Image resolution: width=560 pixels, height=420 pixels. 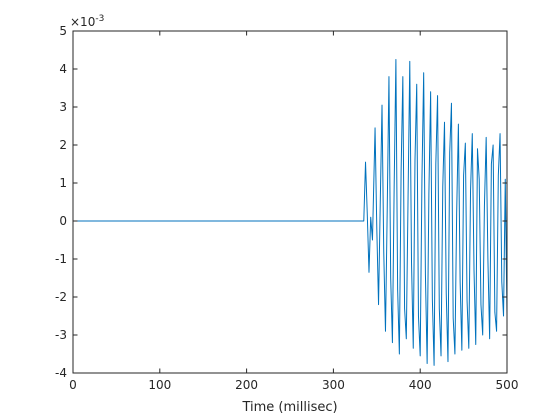 What do you see at coordinates (333, 385) in the screenshot?
I see `x-tick-label: 300` at bounding box center [333, 385].